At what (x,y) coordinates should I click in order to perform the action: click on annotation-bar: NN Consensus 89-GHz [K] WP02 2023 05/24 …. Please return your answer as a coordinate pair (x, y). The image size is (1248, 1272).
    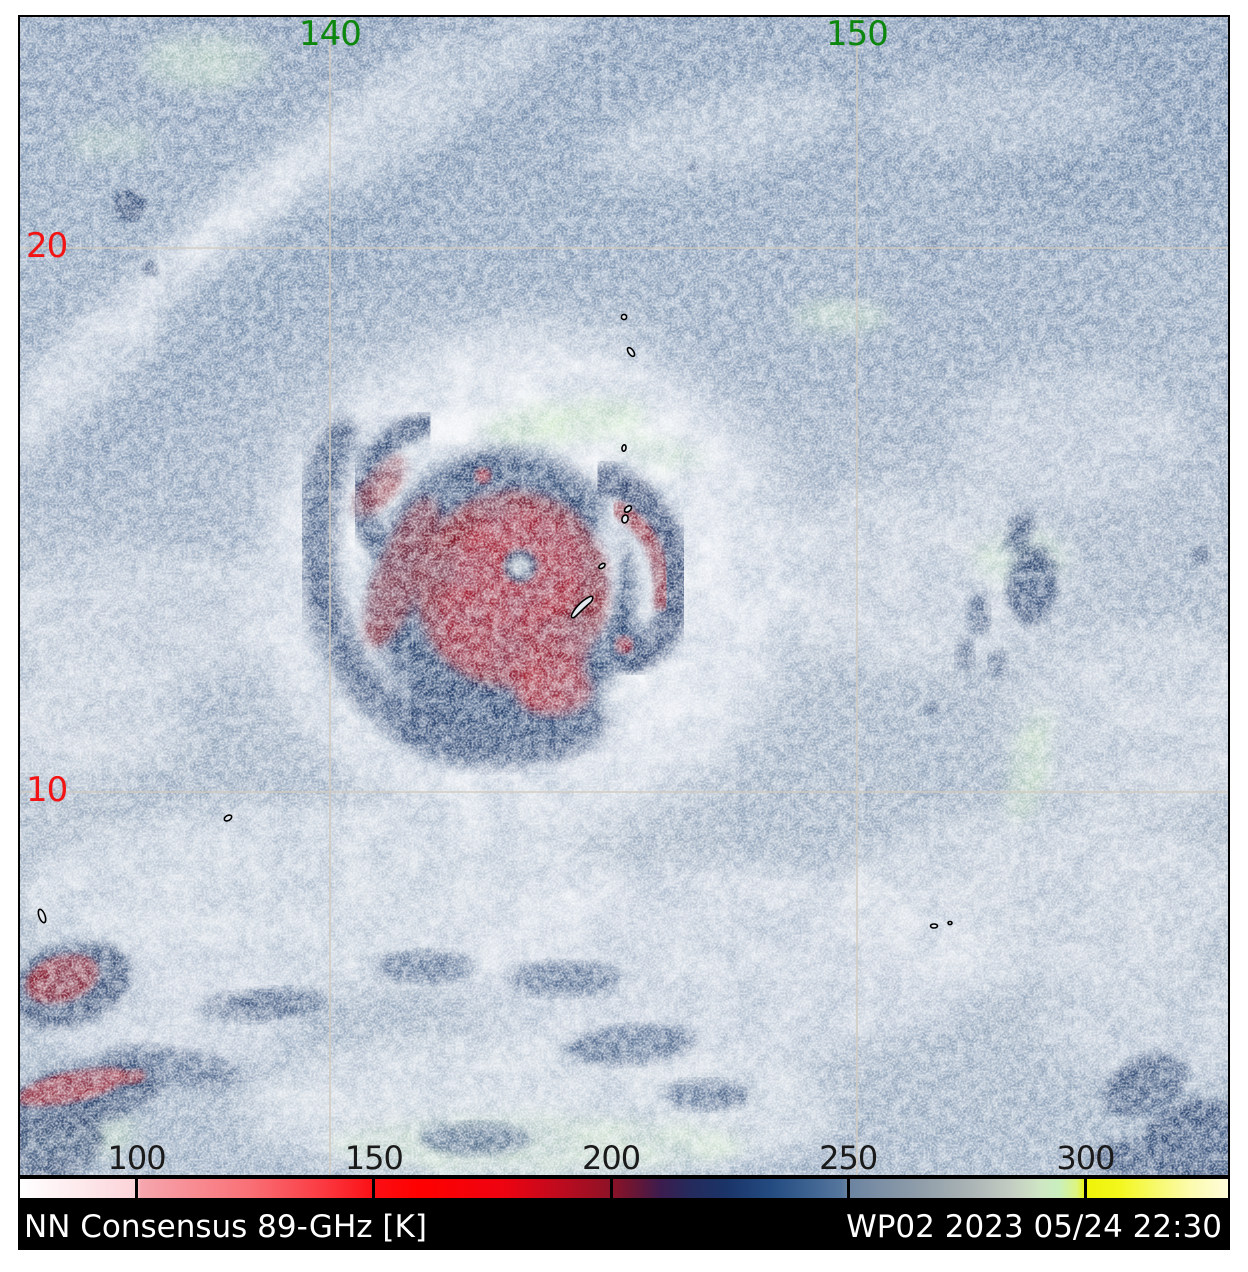
    Looking at the image, I should click on (624, 1224).